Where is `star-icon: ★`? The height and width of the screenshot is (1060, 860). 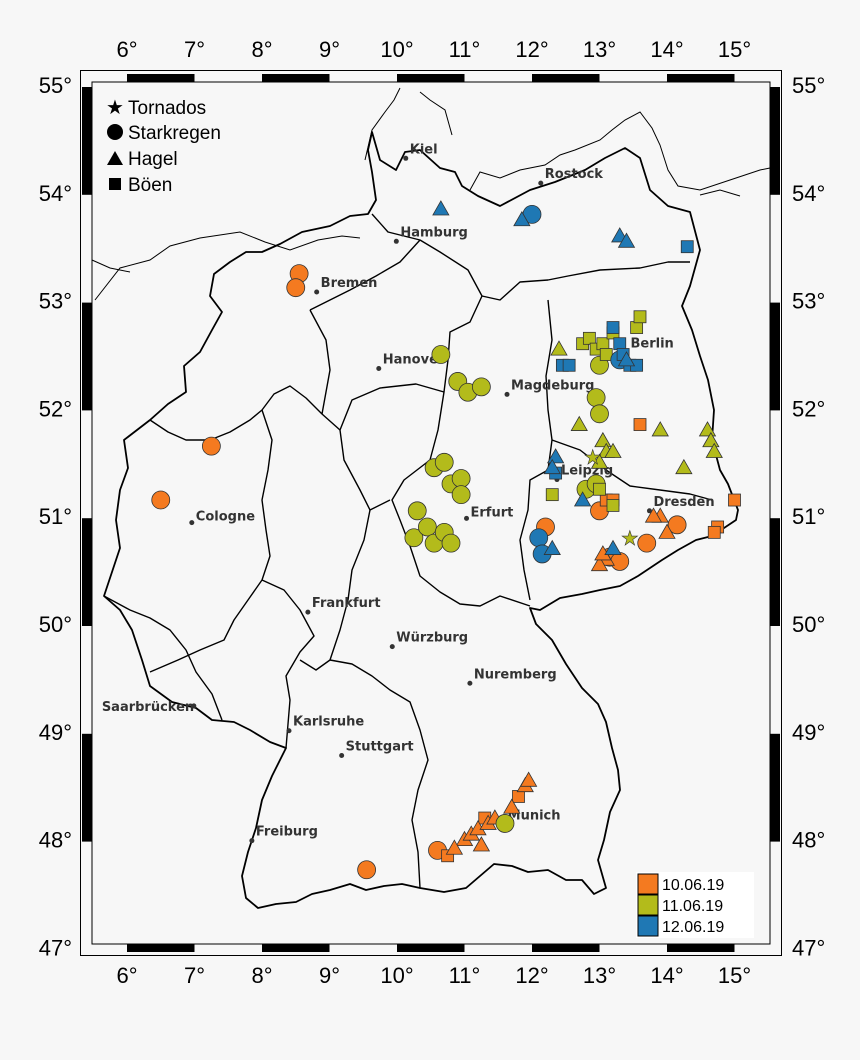
star-icon: ★ is located at coordinates (115, 108).